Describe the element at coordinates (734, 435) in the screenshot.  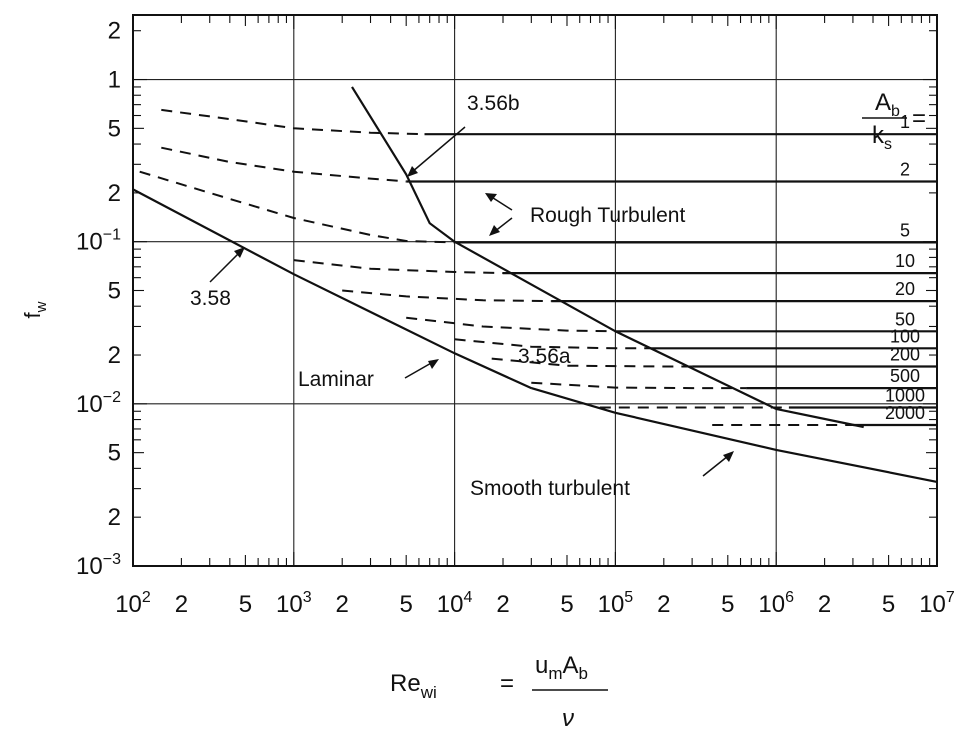
I see `series-line-smooth-turbulent` at that location.